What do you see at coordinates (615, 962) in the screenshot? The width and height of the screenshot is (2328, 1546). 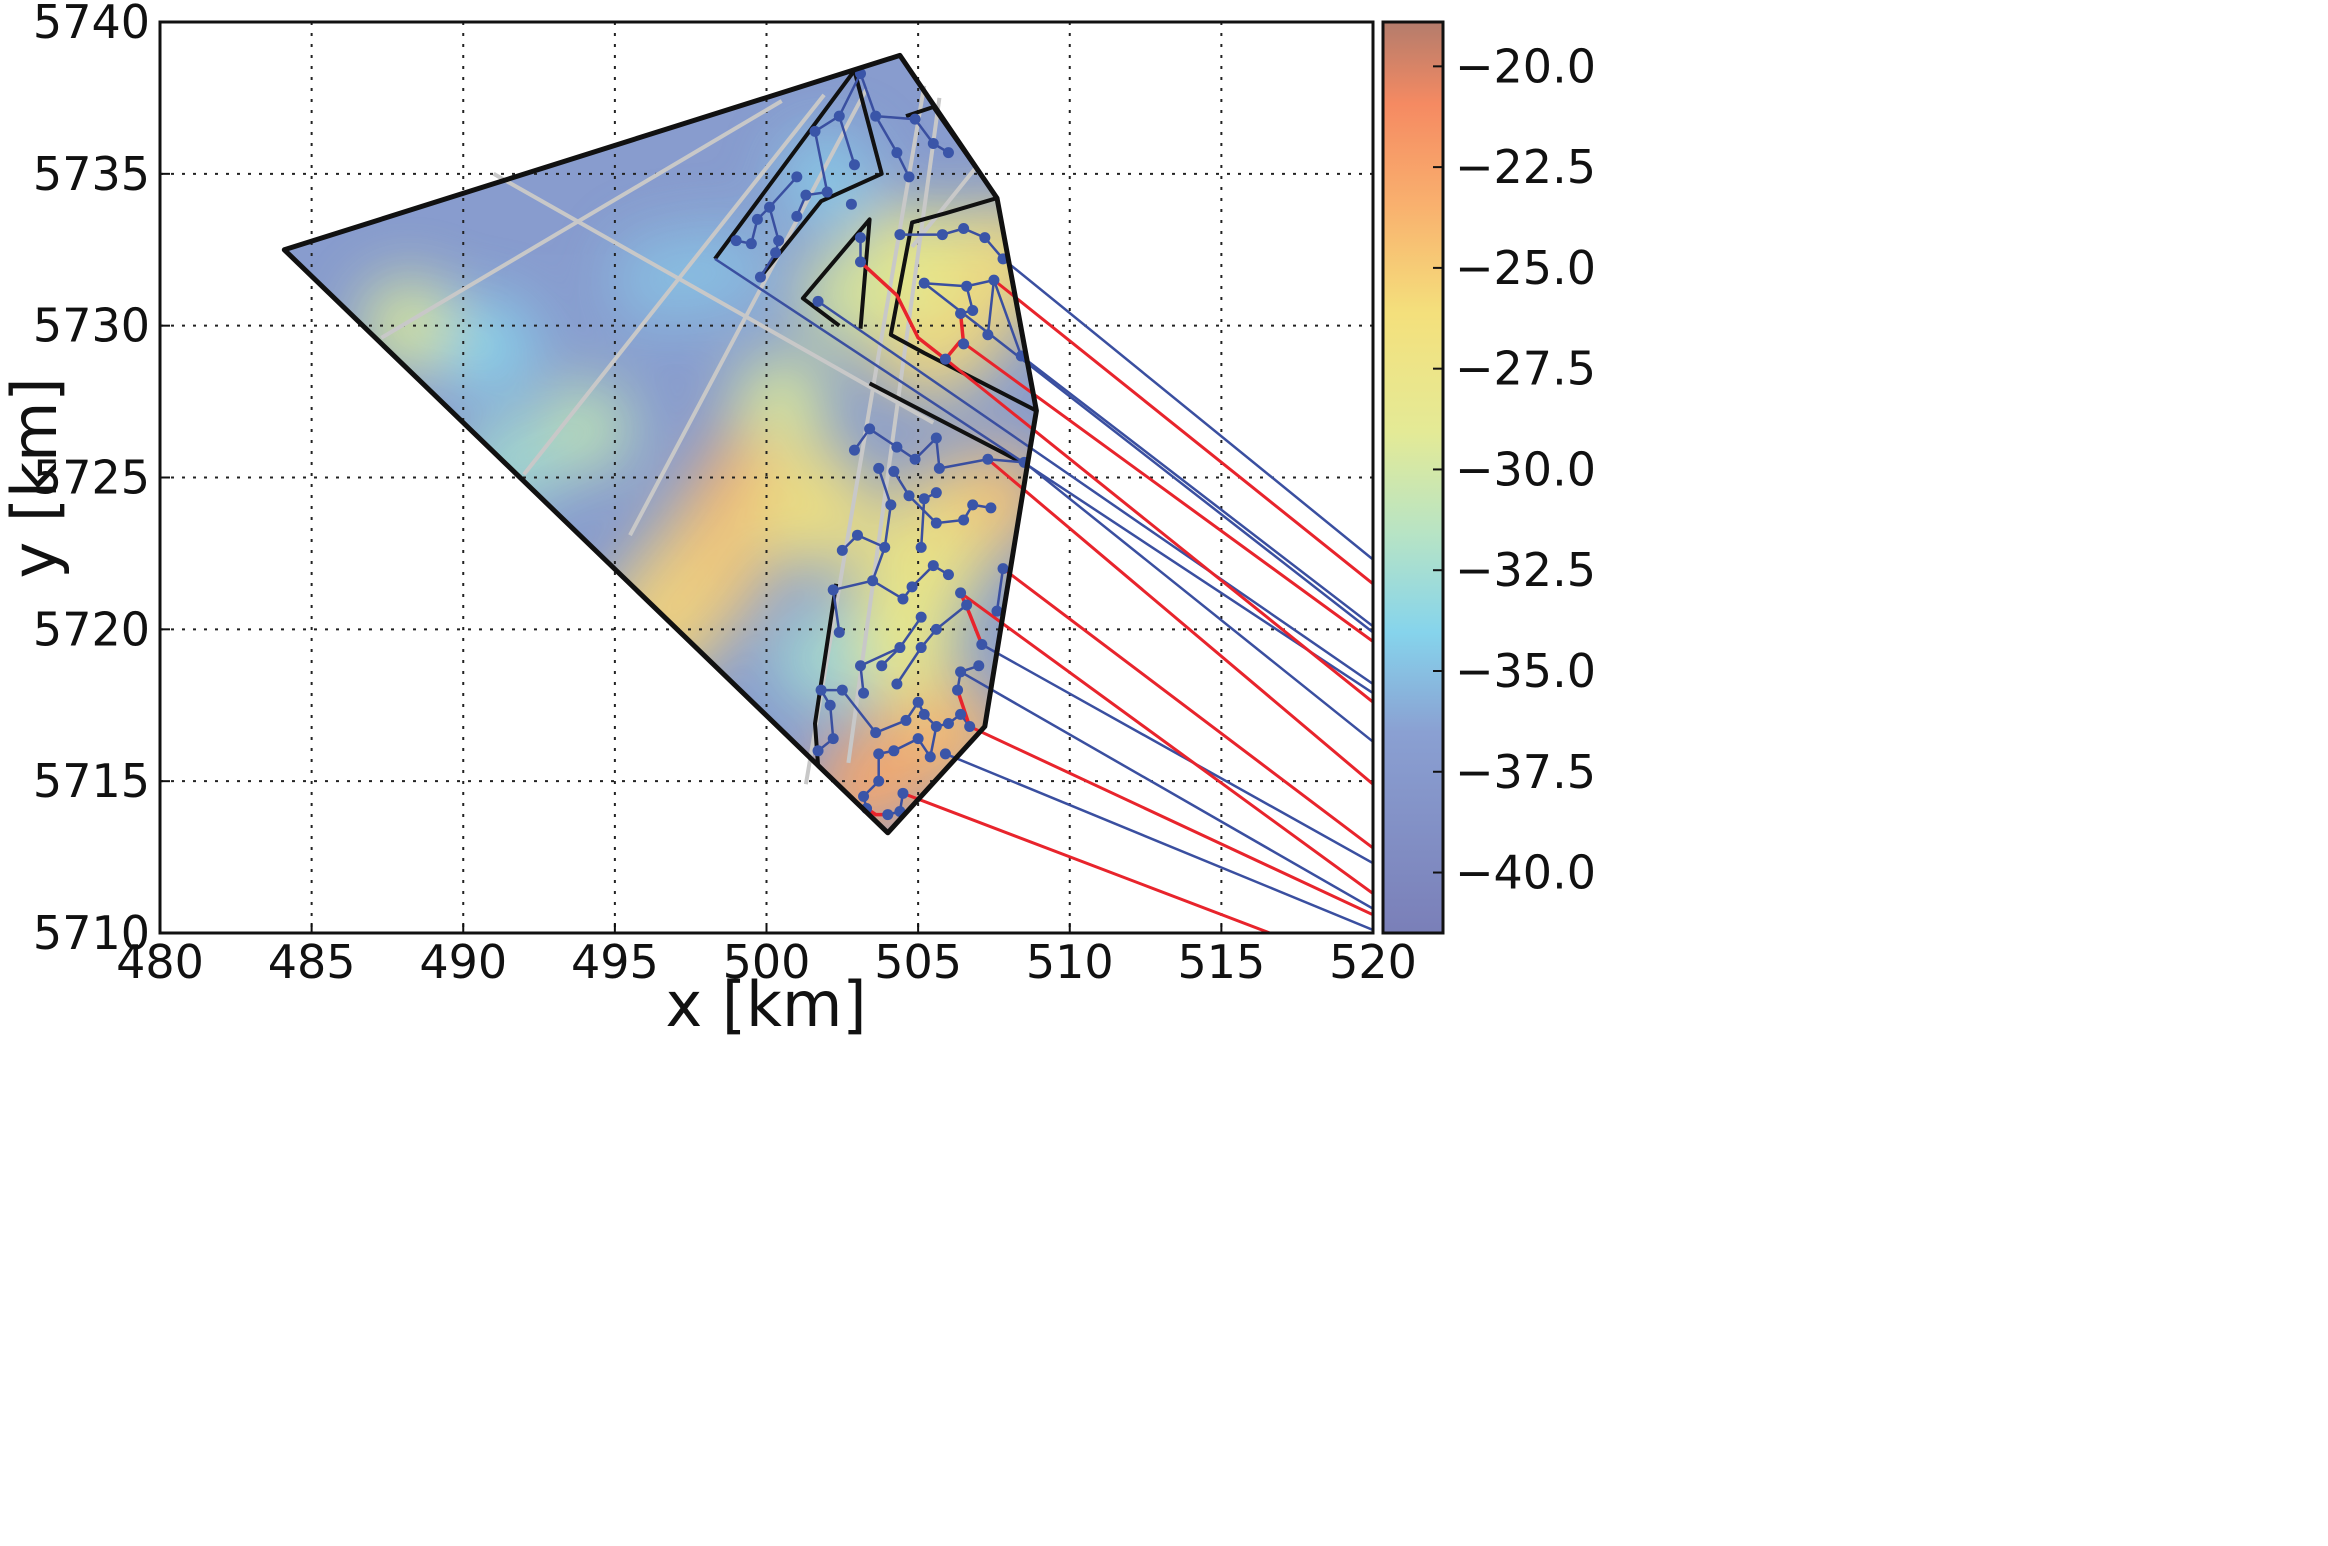 I see `x-tick-label: 495` at bounding box center [615, 962].